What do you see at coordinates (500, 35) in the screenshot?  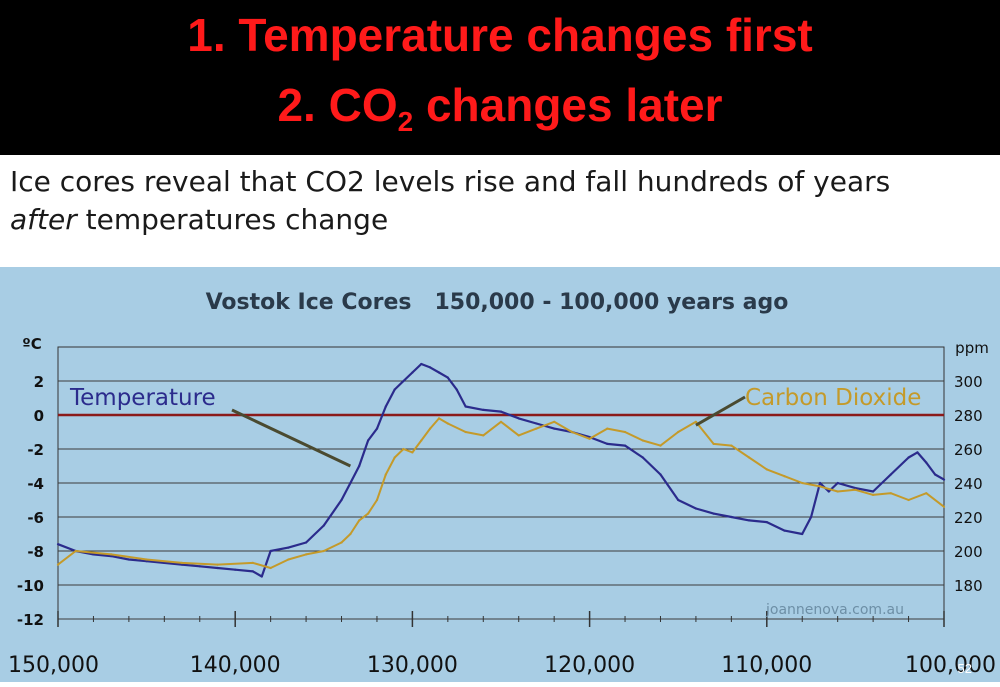 I see `headline-temperature-first: 1. Temperature changes first` at bounding box center [500, 35].